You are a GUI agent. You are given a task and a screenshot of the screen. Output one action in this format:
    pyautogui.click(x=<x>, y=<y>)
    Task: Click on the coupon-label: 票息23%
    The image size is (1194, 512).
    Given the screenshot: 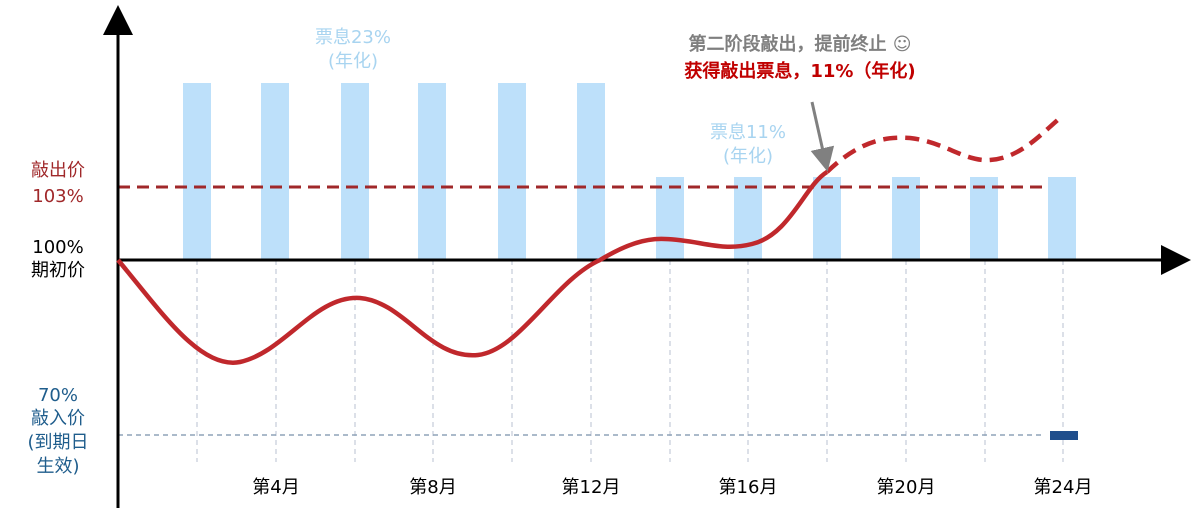 What is the action you would take?
    pyautogui.click(x=353, y=37)
    